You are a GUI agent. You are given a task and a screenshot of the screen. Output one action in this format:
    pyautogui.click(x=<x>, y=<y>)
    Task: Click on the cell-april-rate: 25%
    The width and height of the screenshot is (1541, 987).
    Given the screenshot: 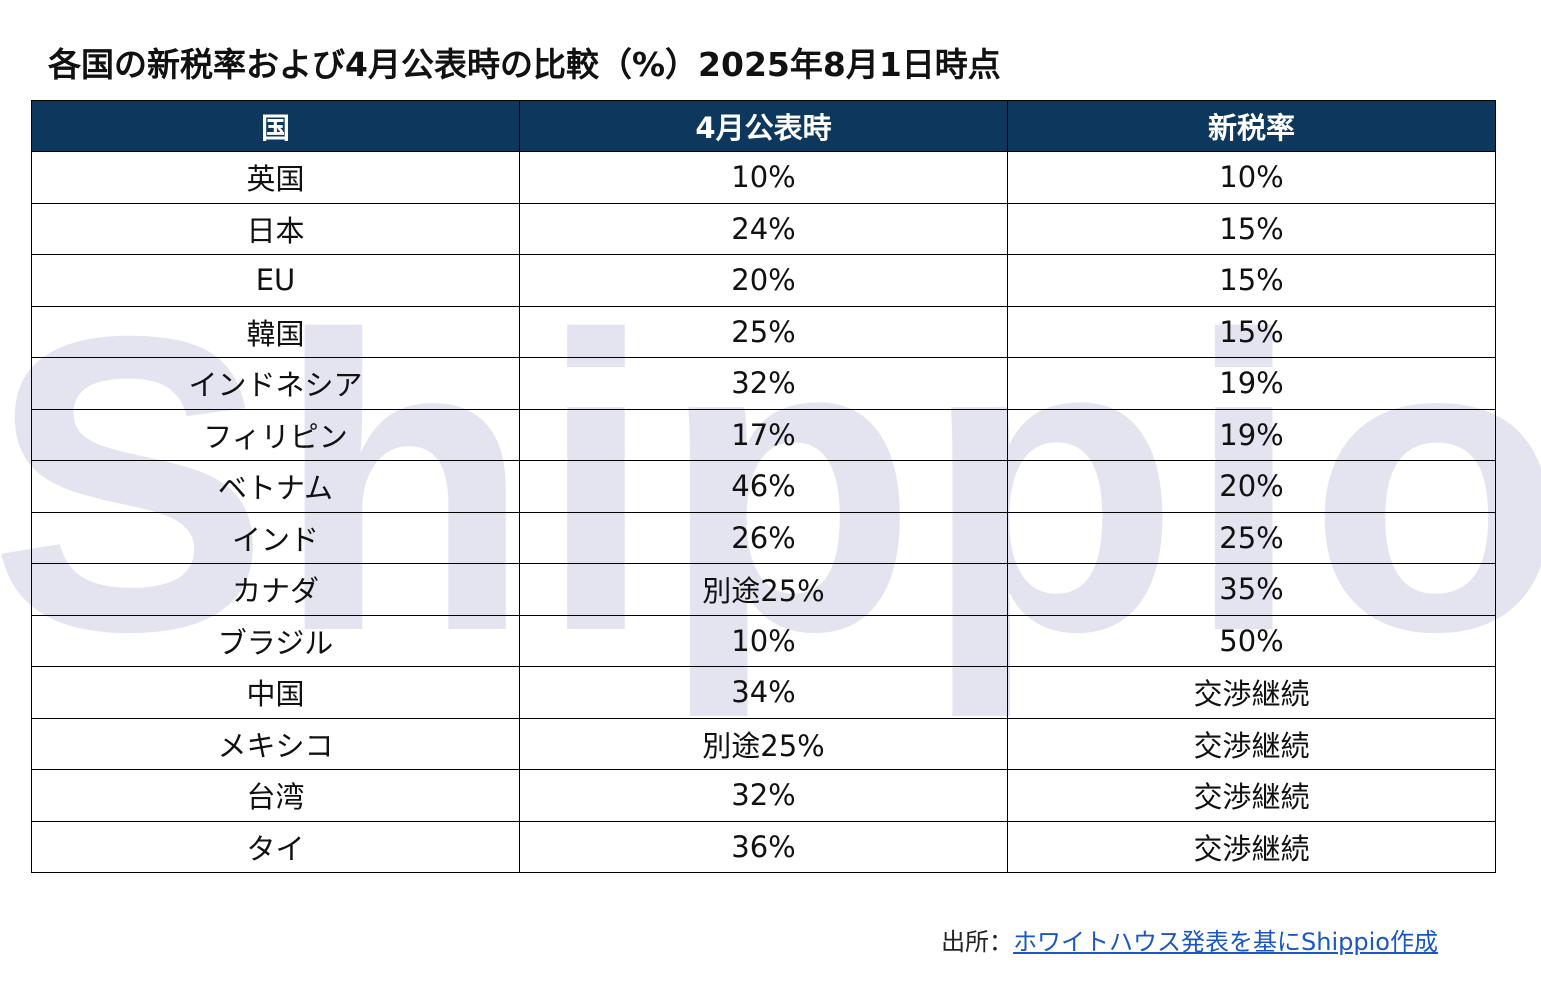 What is the action you would take?
    pyautogui.click(x=763, y=331)
    